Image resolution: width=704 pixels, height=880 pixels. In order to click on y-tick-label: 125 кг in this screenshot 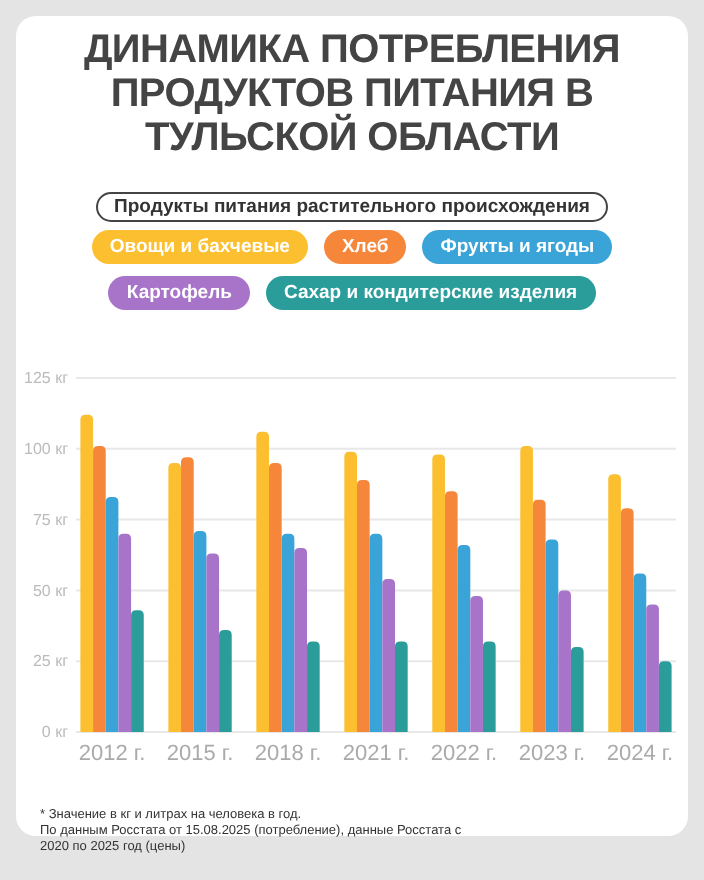, I will do `click(46, 378)`.